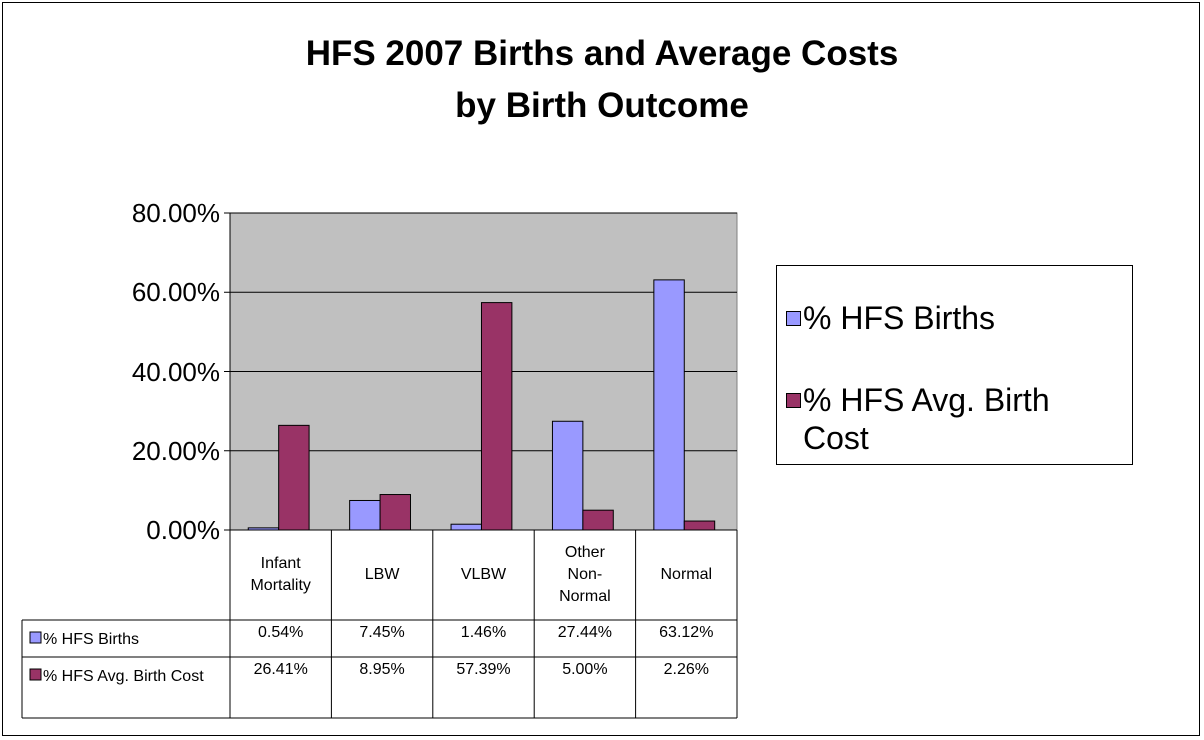 Image resolution: width=1204 pixels, height=740 pixels. Describe the element at coordinates (686, 632) in the screenshot. I see `table-value: 63.12%` at that location.